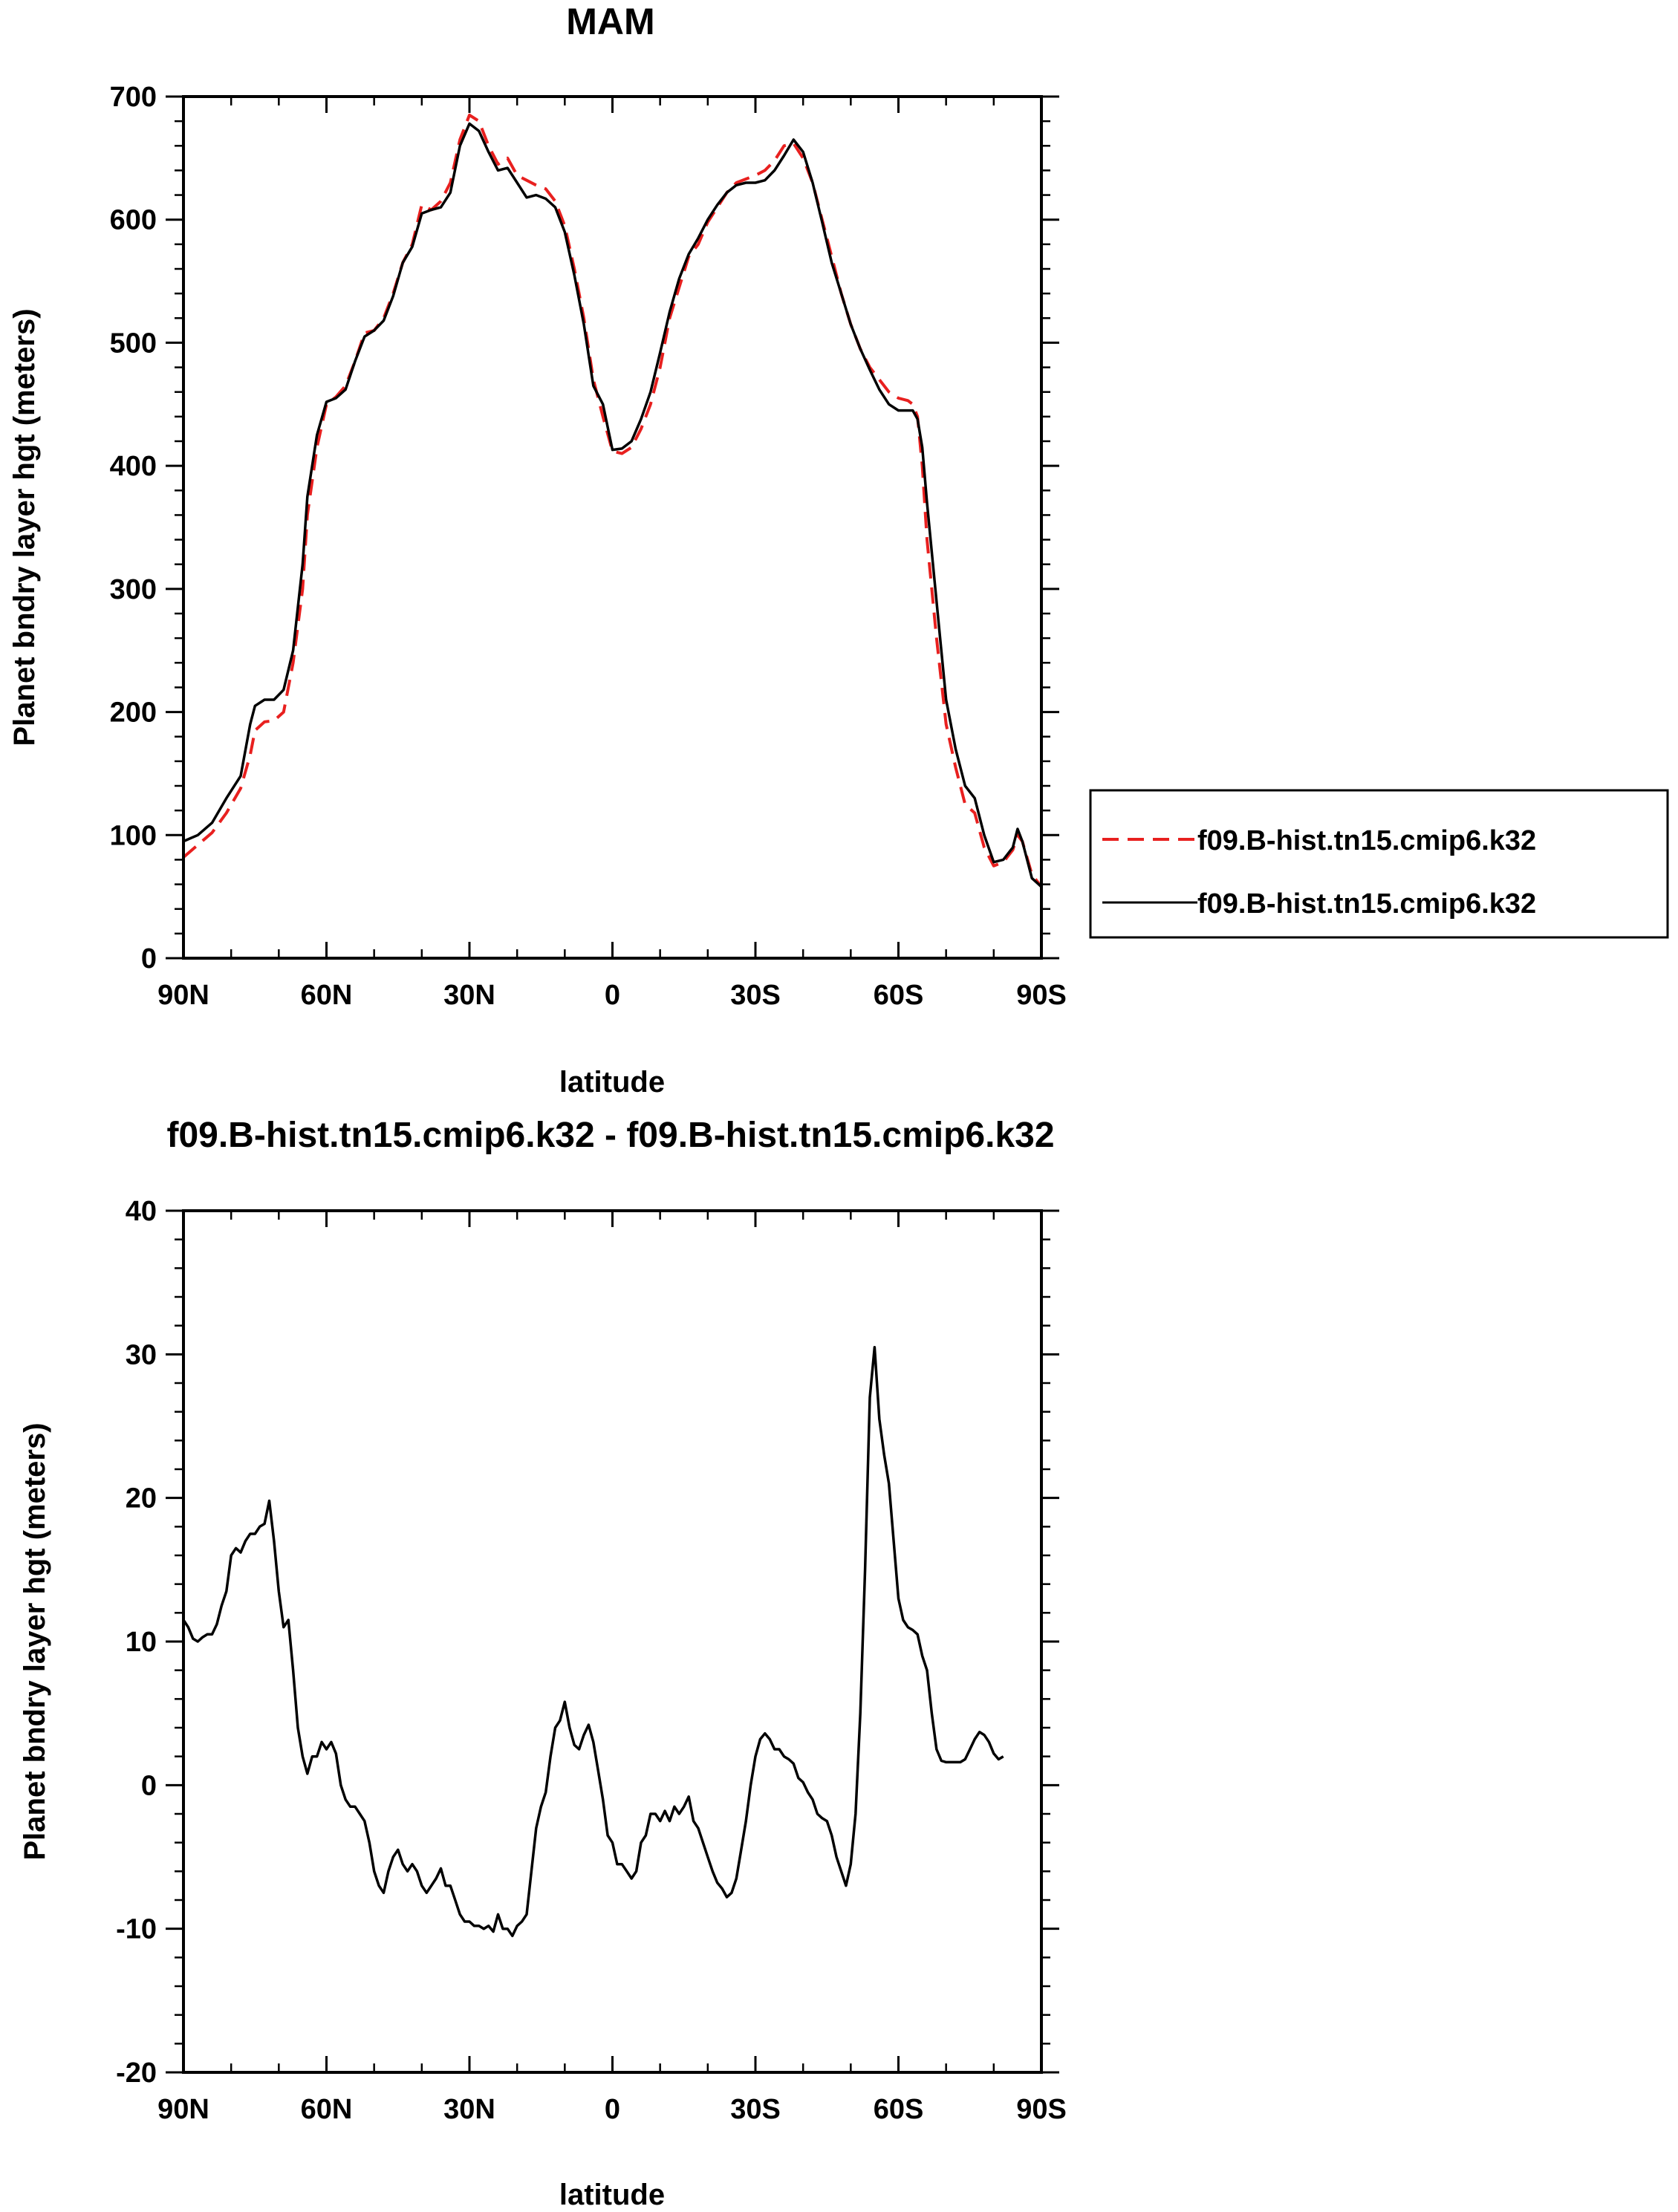 The width and height of the screenshot is (1678, 2212). What do you see at coordinates (327, 2109) in the screenshot?
I see `bottom-x-tick-label: 60N` at bounding box center [327, 2109].